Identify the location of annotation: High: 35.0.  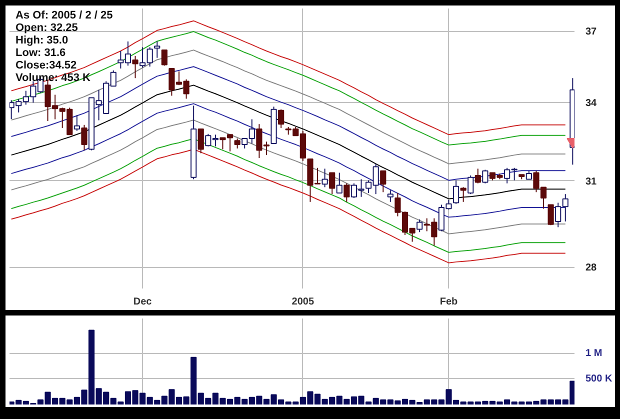
(42, 40).